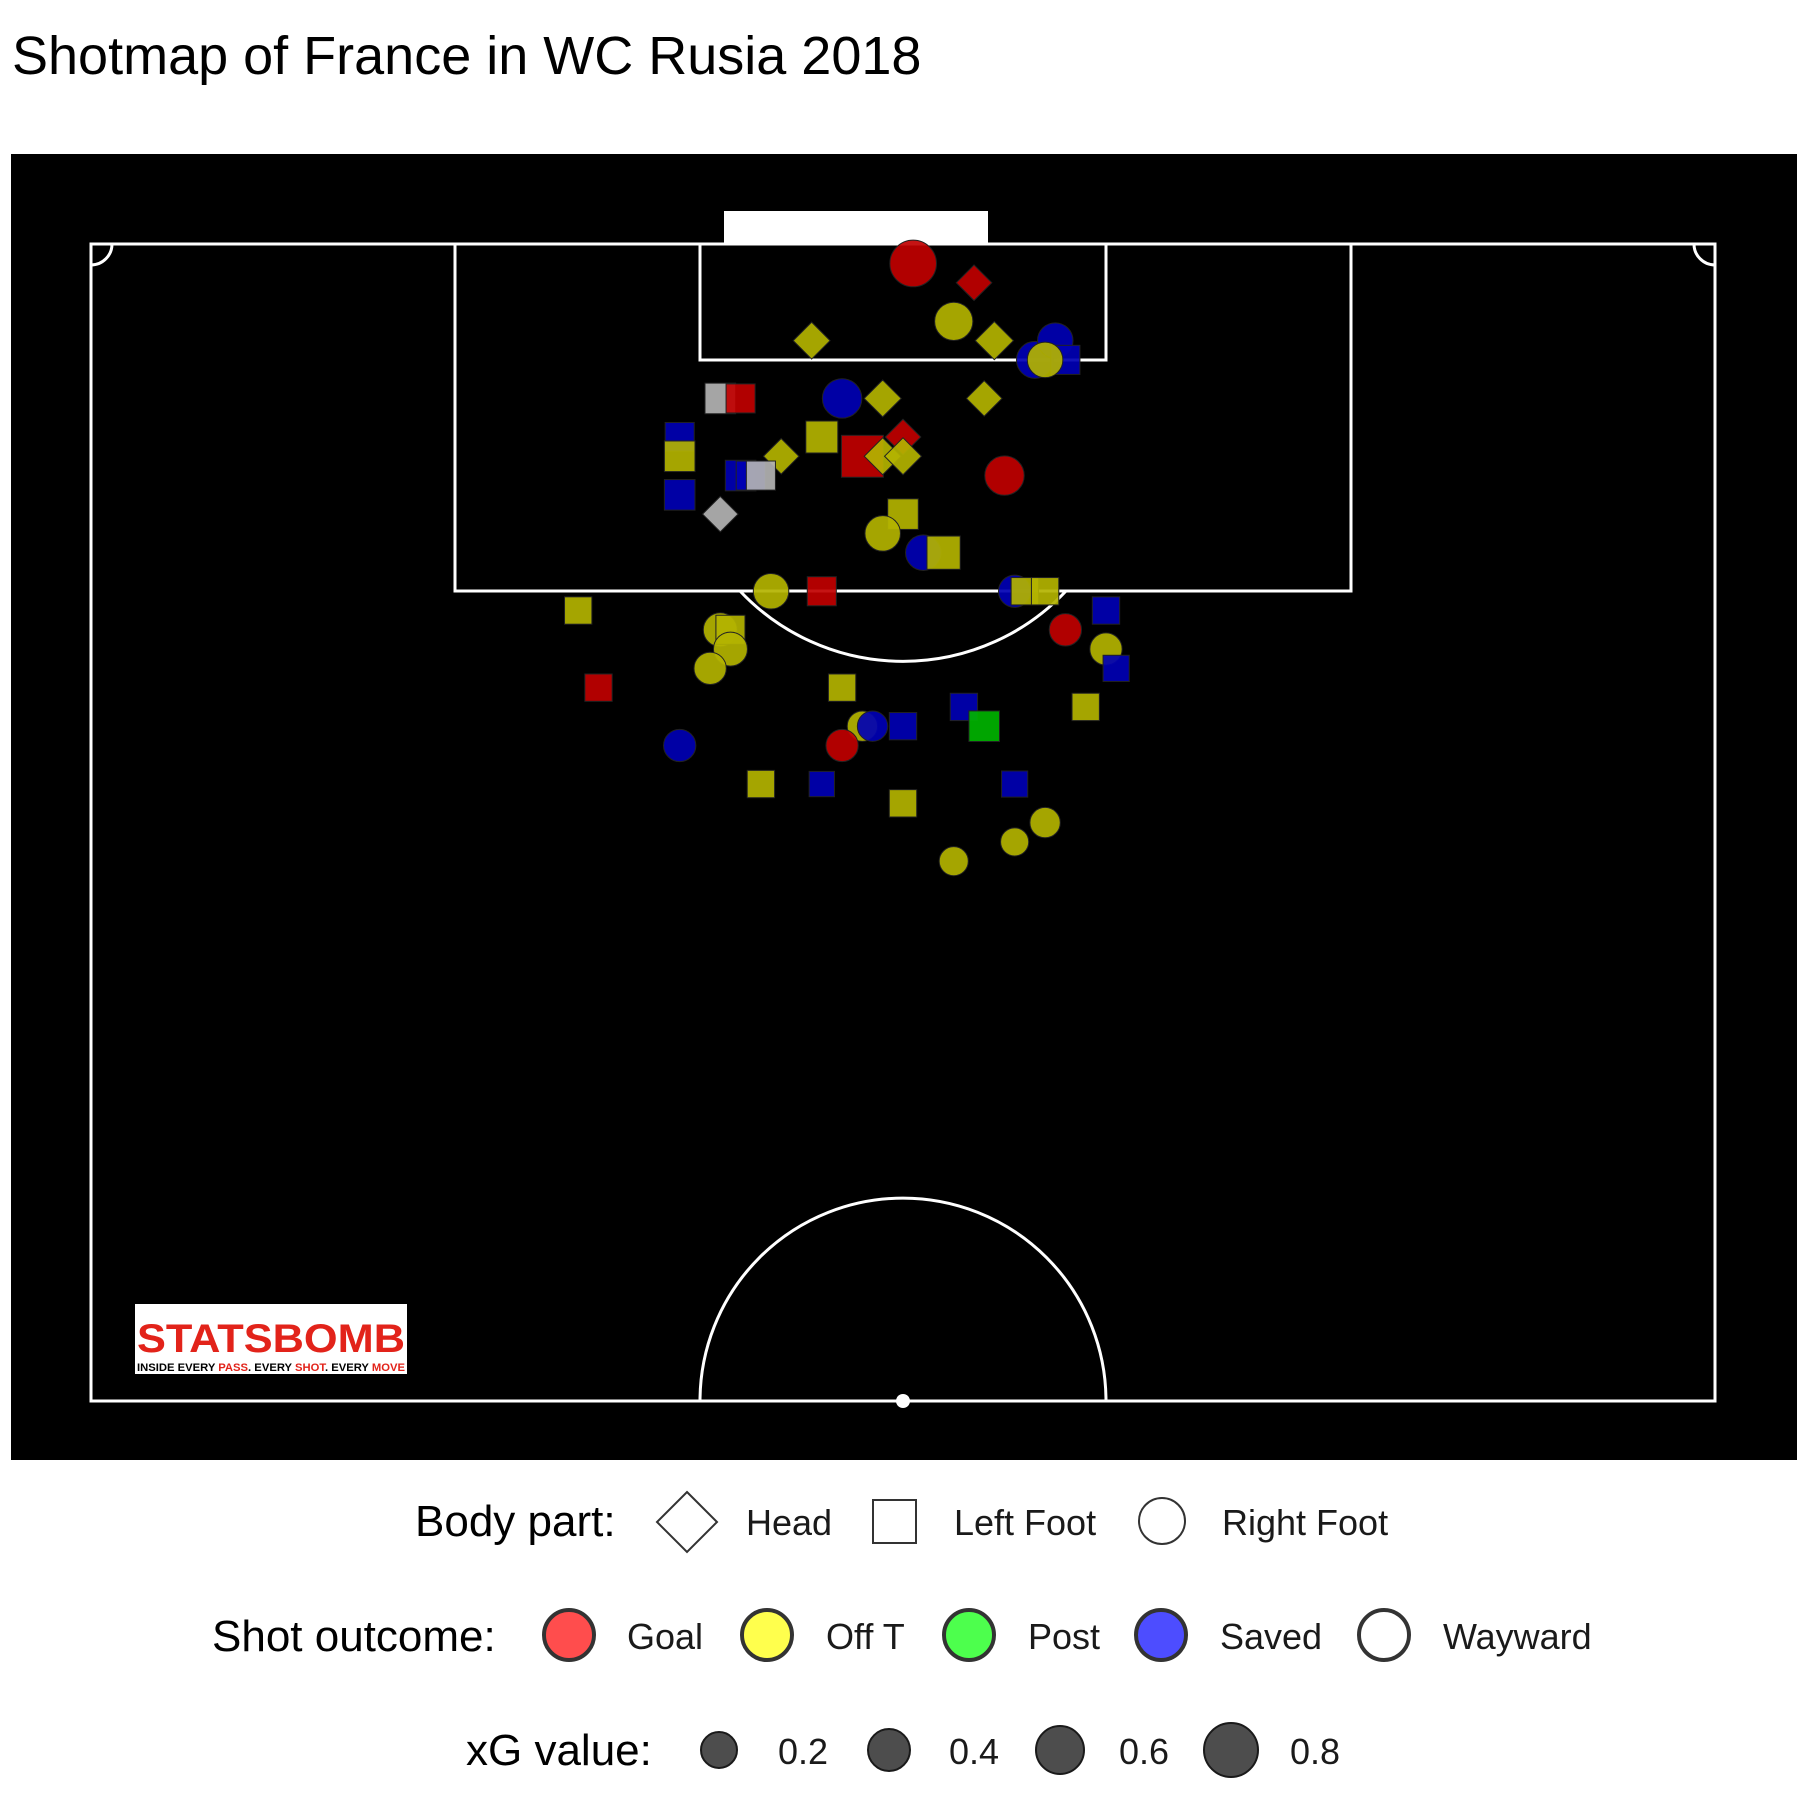 The width and height of the screenshot is (1800, 1800). What do you see at coordinates (177, 1368) in the screenshot?
I see `logo-tagline-1: INSIDE EVERY` at bounding box center [177, 1368].